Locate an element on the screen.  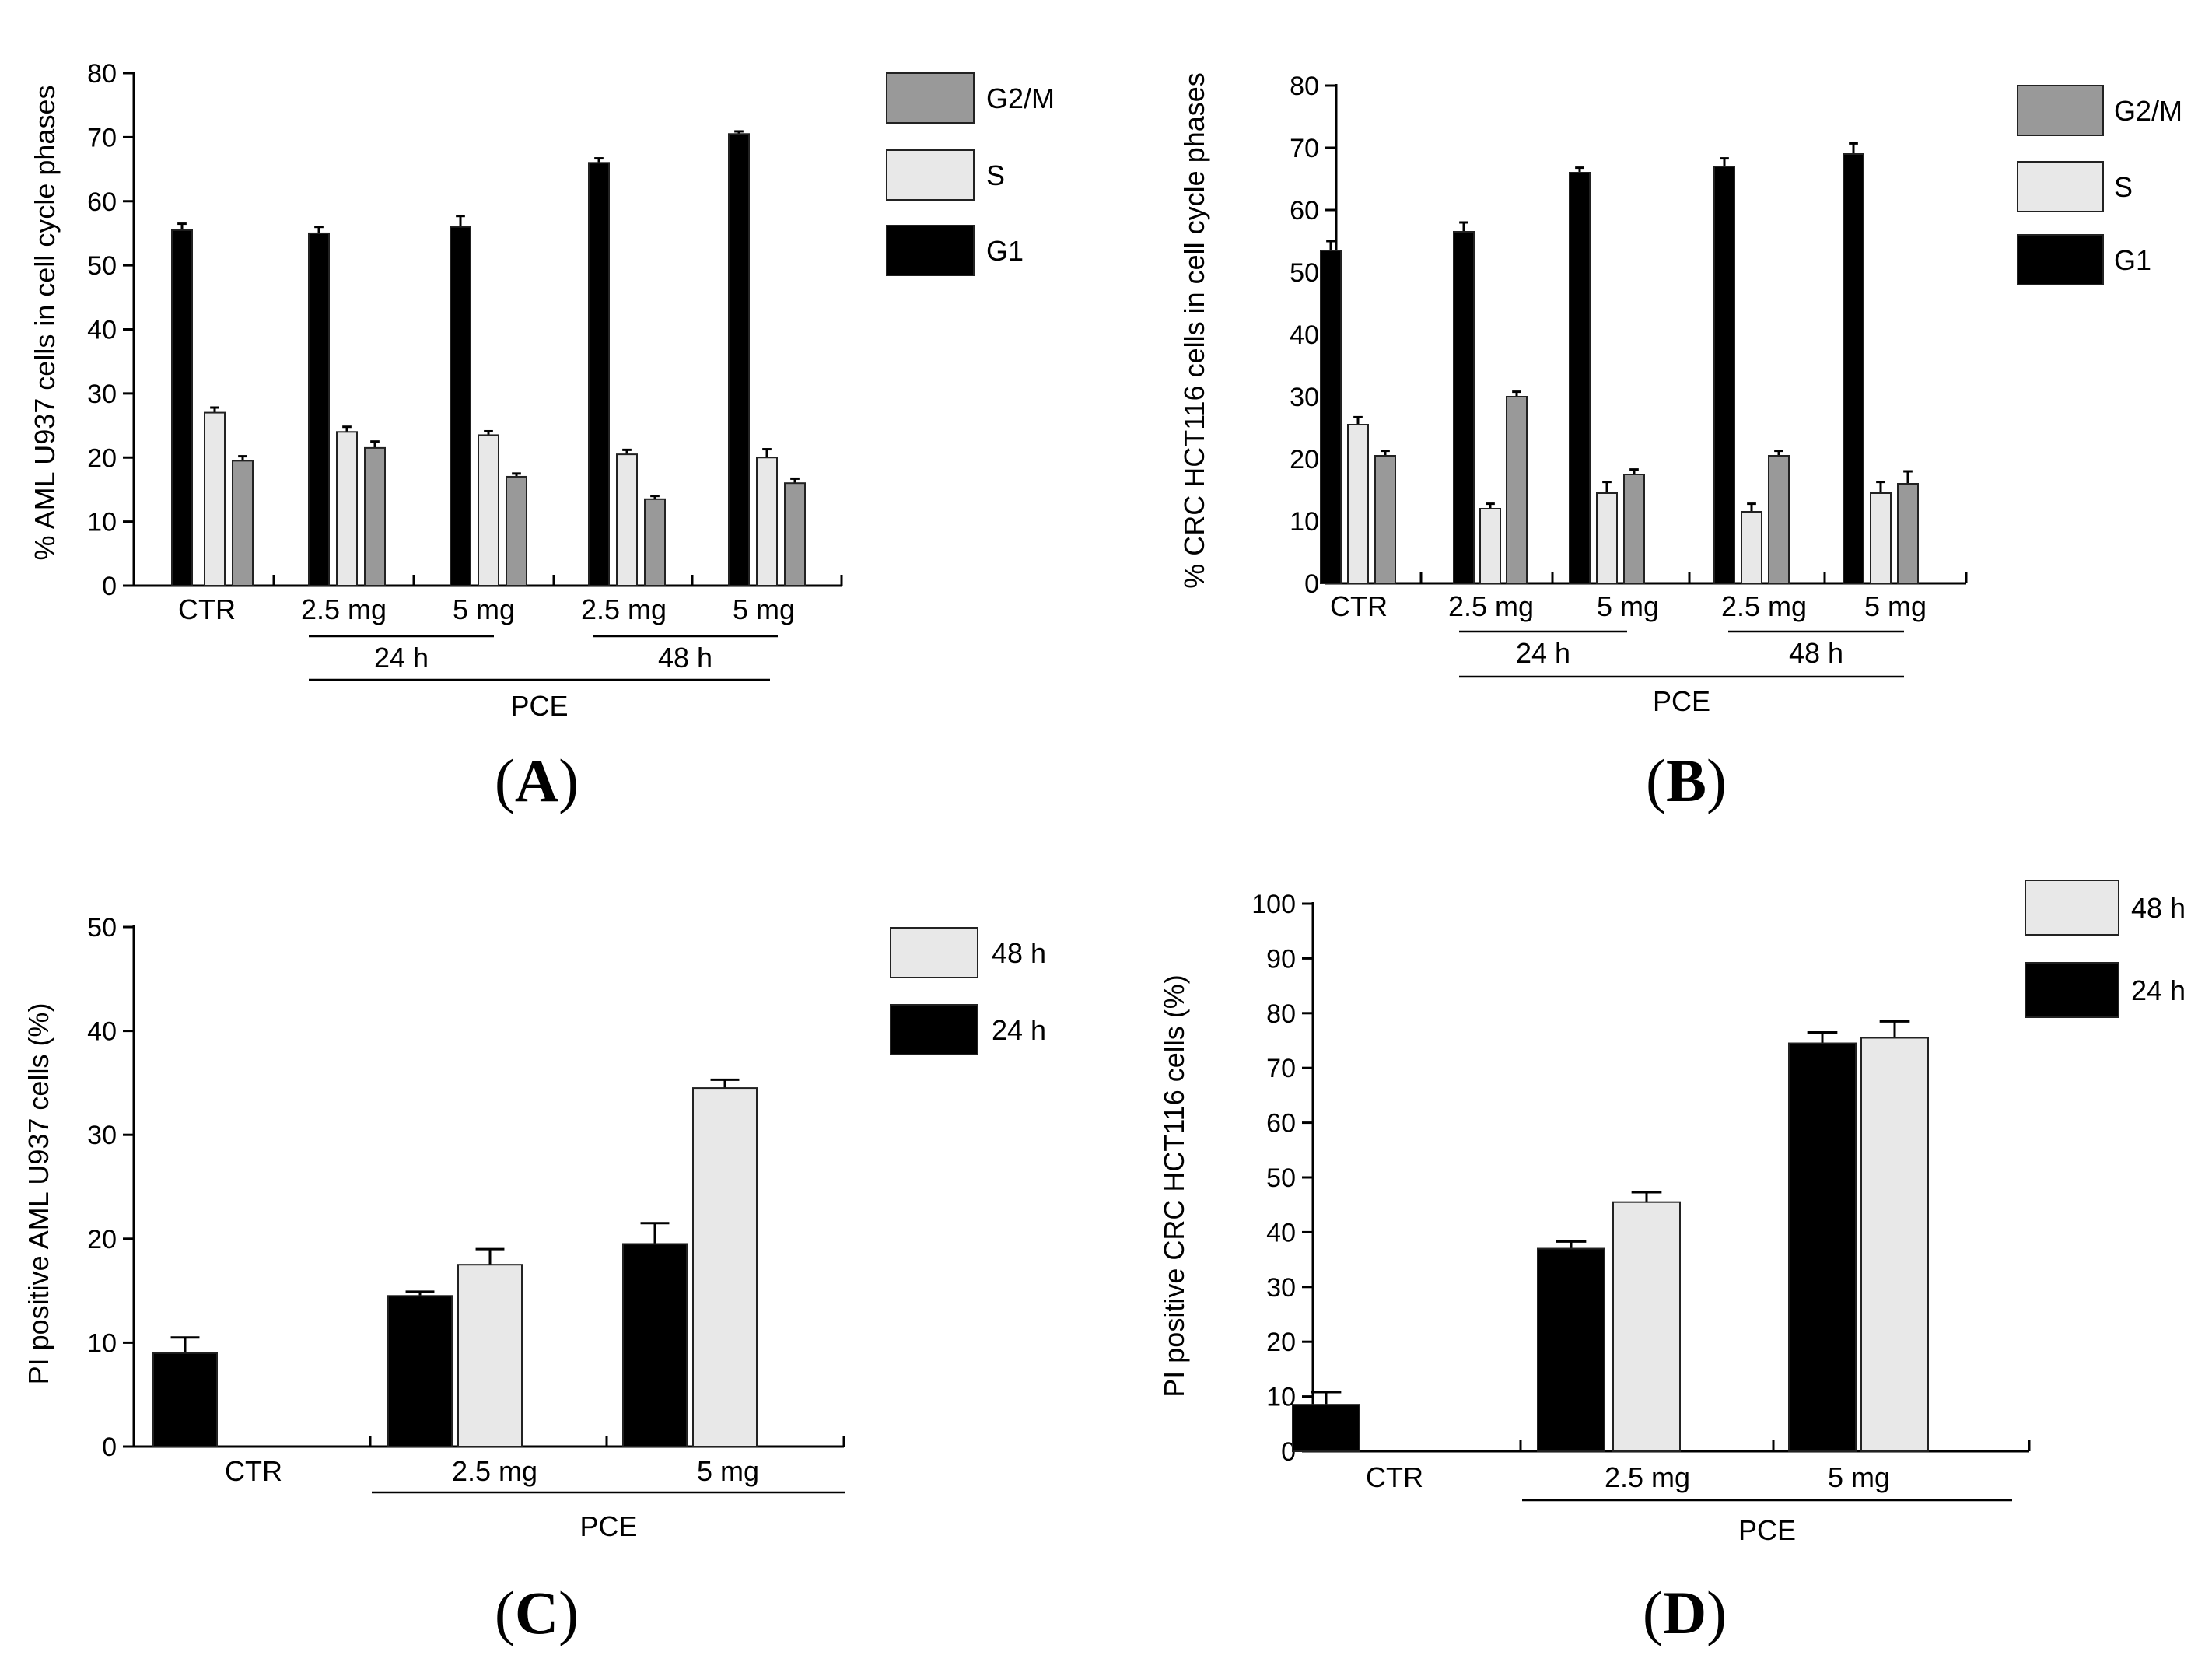
panel-label: (B) is located at coordinates (1687, 780).